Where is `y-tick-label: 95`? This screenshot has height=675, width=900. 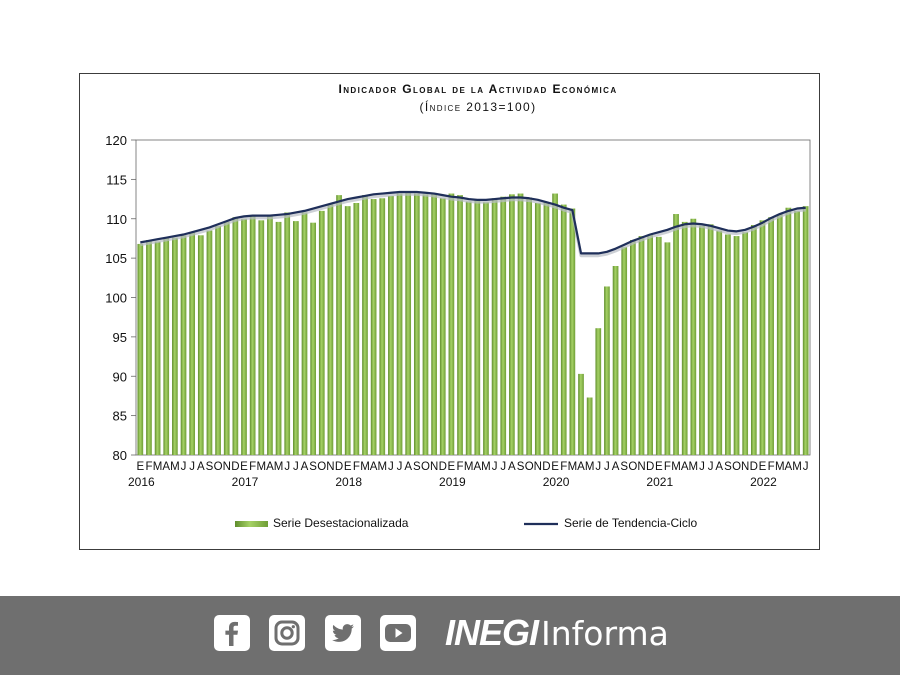 y-tick-label: 95 is located at coordinates (120, 337).